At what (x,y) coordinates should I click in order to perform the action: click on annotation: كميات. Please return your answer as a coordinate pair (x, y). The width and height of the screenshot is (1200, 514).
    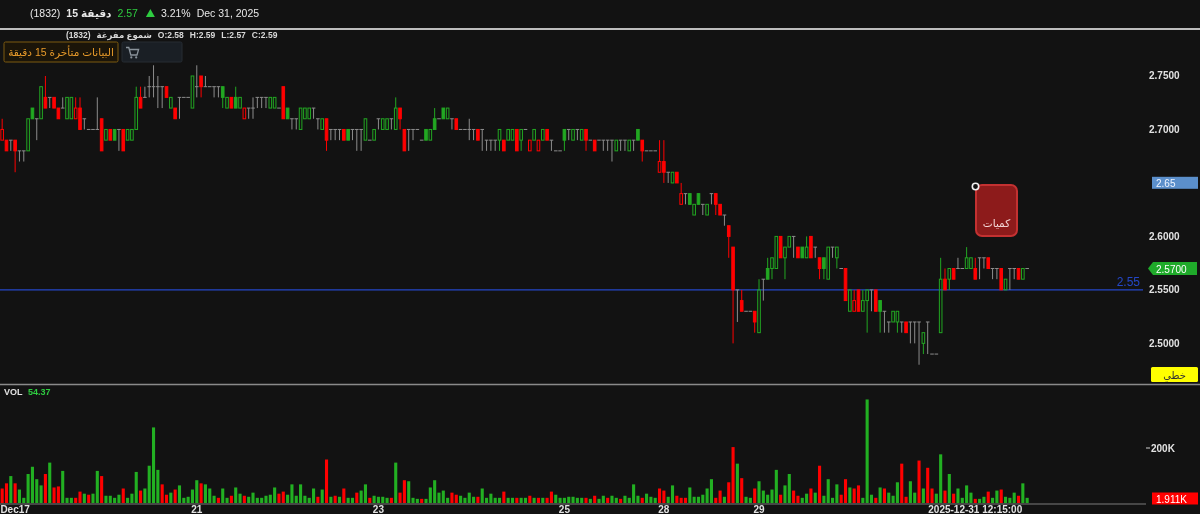
    Looking at the image, I should click on (996, 223).